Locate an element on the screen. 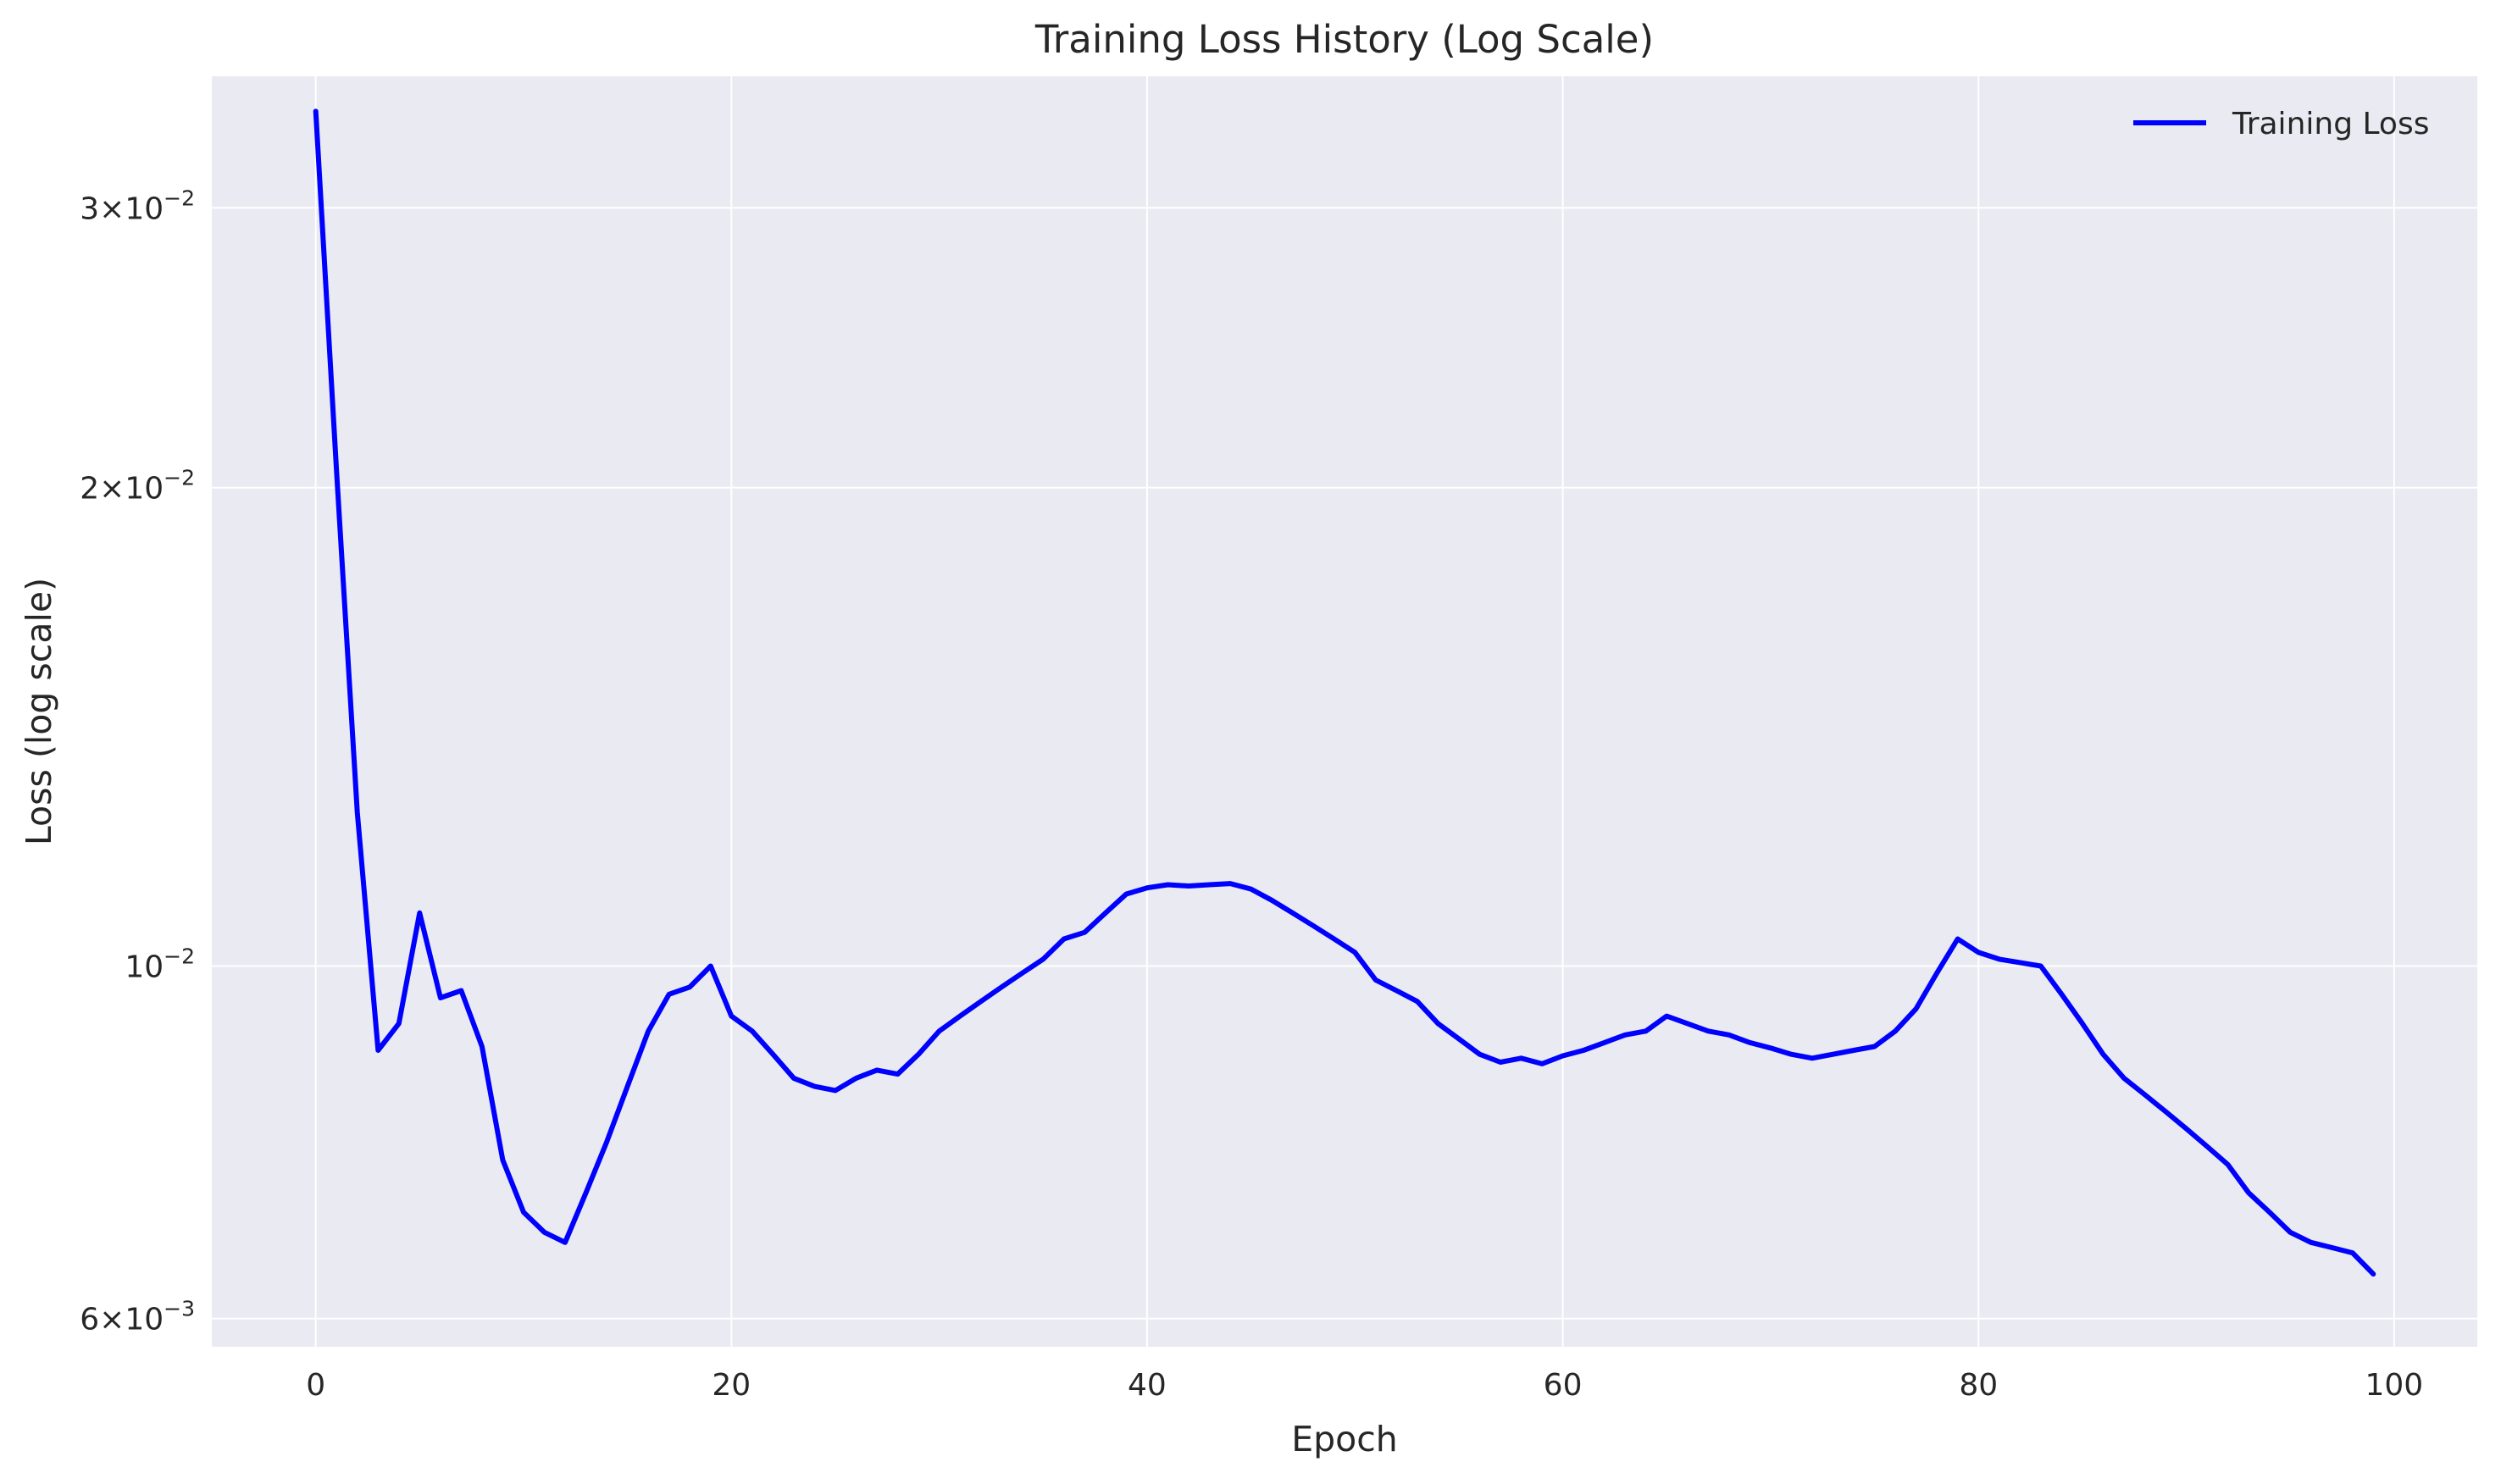  legend: Training Loss is located at coordinates (2281, 124).